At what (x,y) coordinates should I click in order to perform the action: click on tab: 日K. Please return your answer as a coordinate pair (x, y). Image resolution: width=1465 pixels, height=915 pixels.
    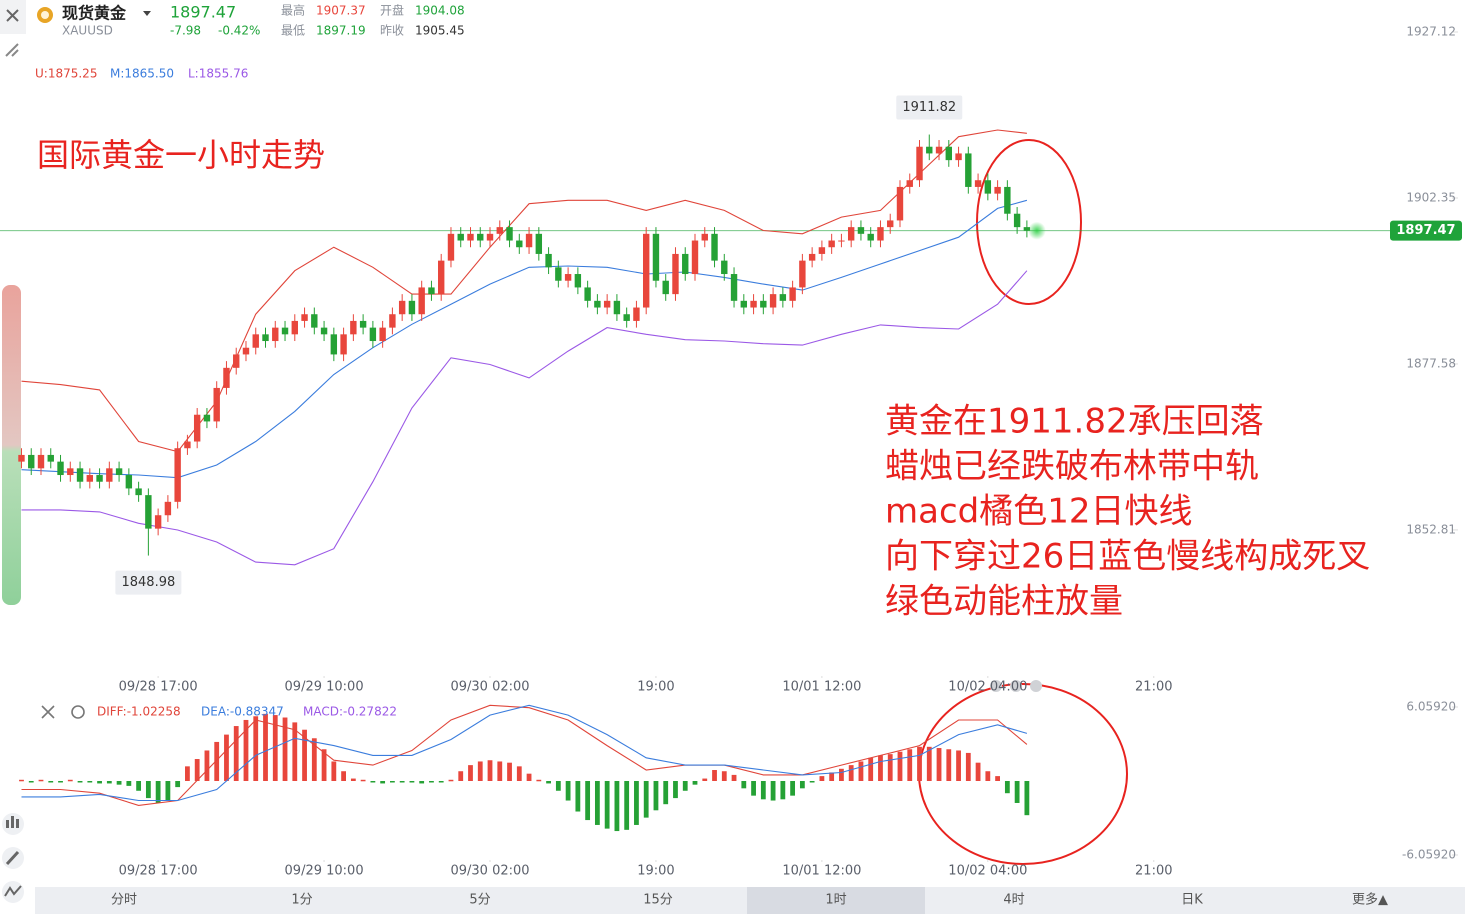
    Looking at the image, I should click on (1192, 900).